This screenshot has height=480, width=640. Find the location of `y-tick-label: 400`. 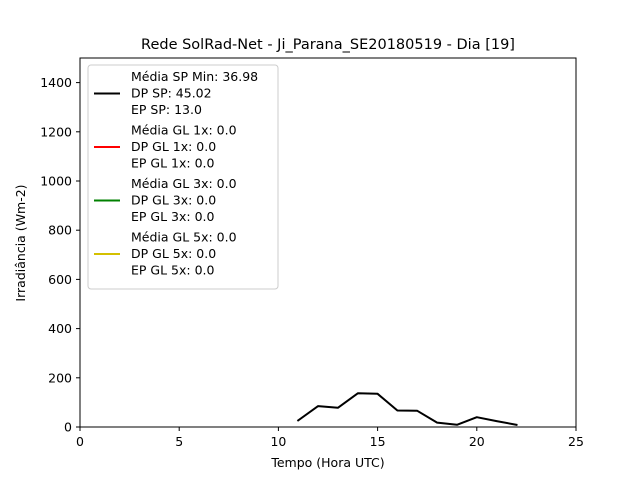

y-tick-label: 400 is located at coordinates (60, 328).